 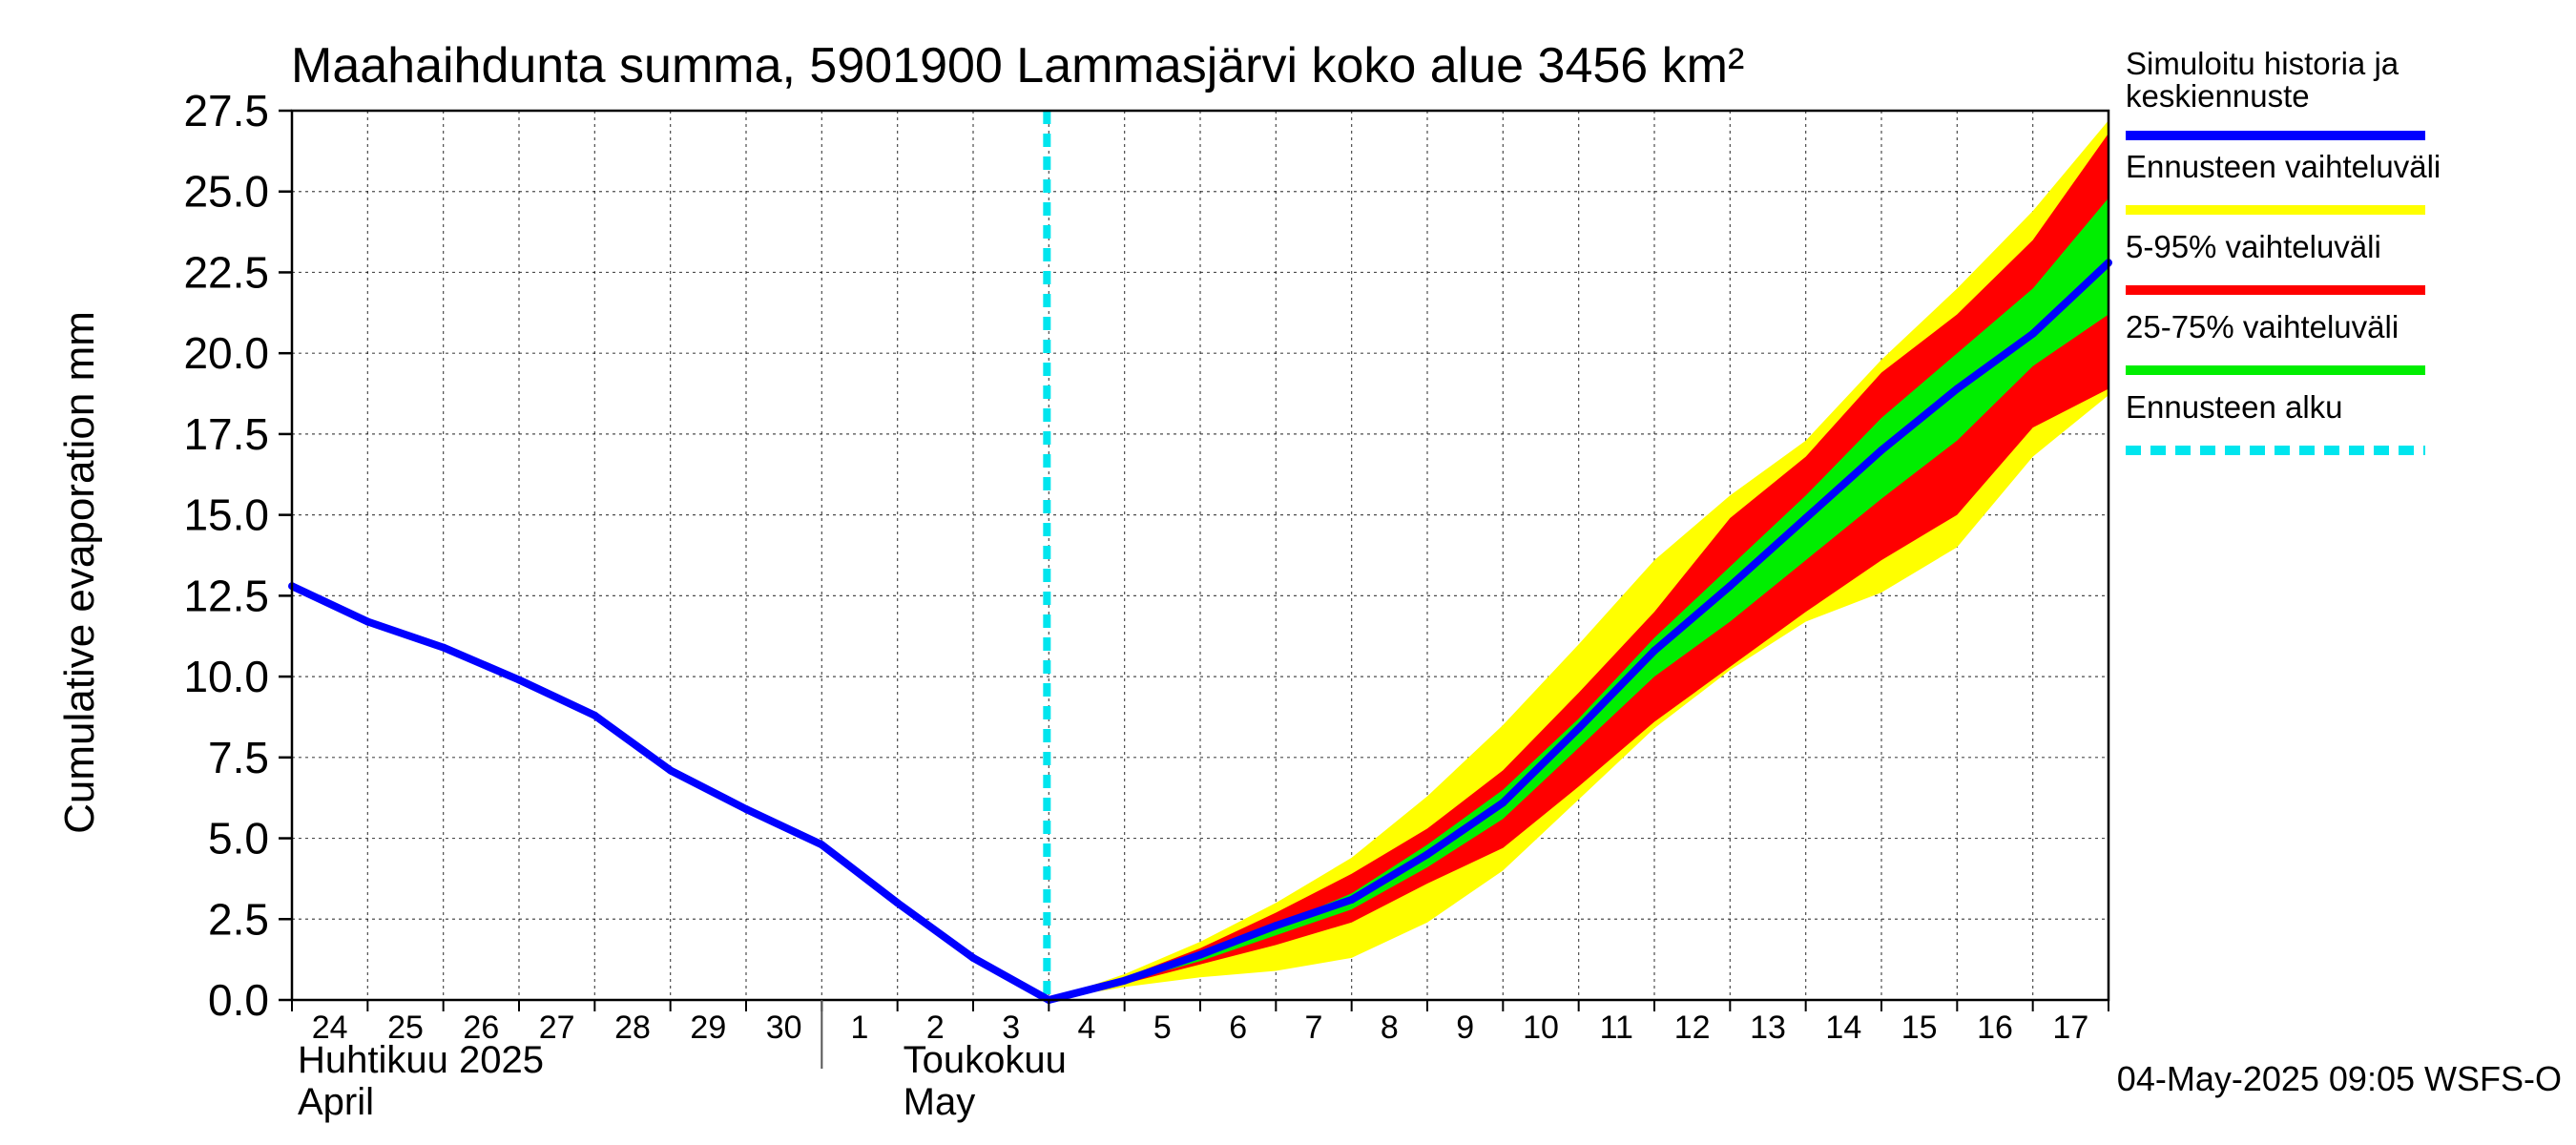 I want to click on x-tick-label: 13, so click(x=1768, y=1028).